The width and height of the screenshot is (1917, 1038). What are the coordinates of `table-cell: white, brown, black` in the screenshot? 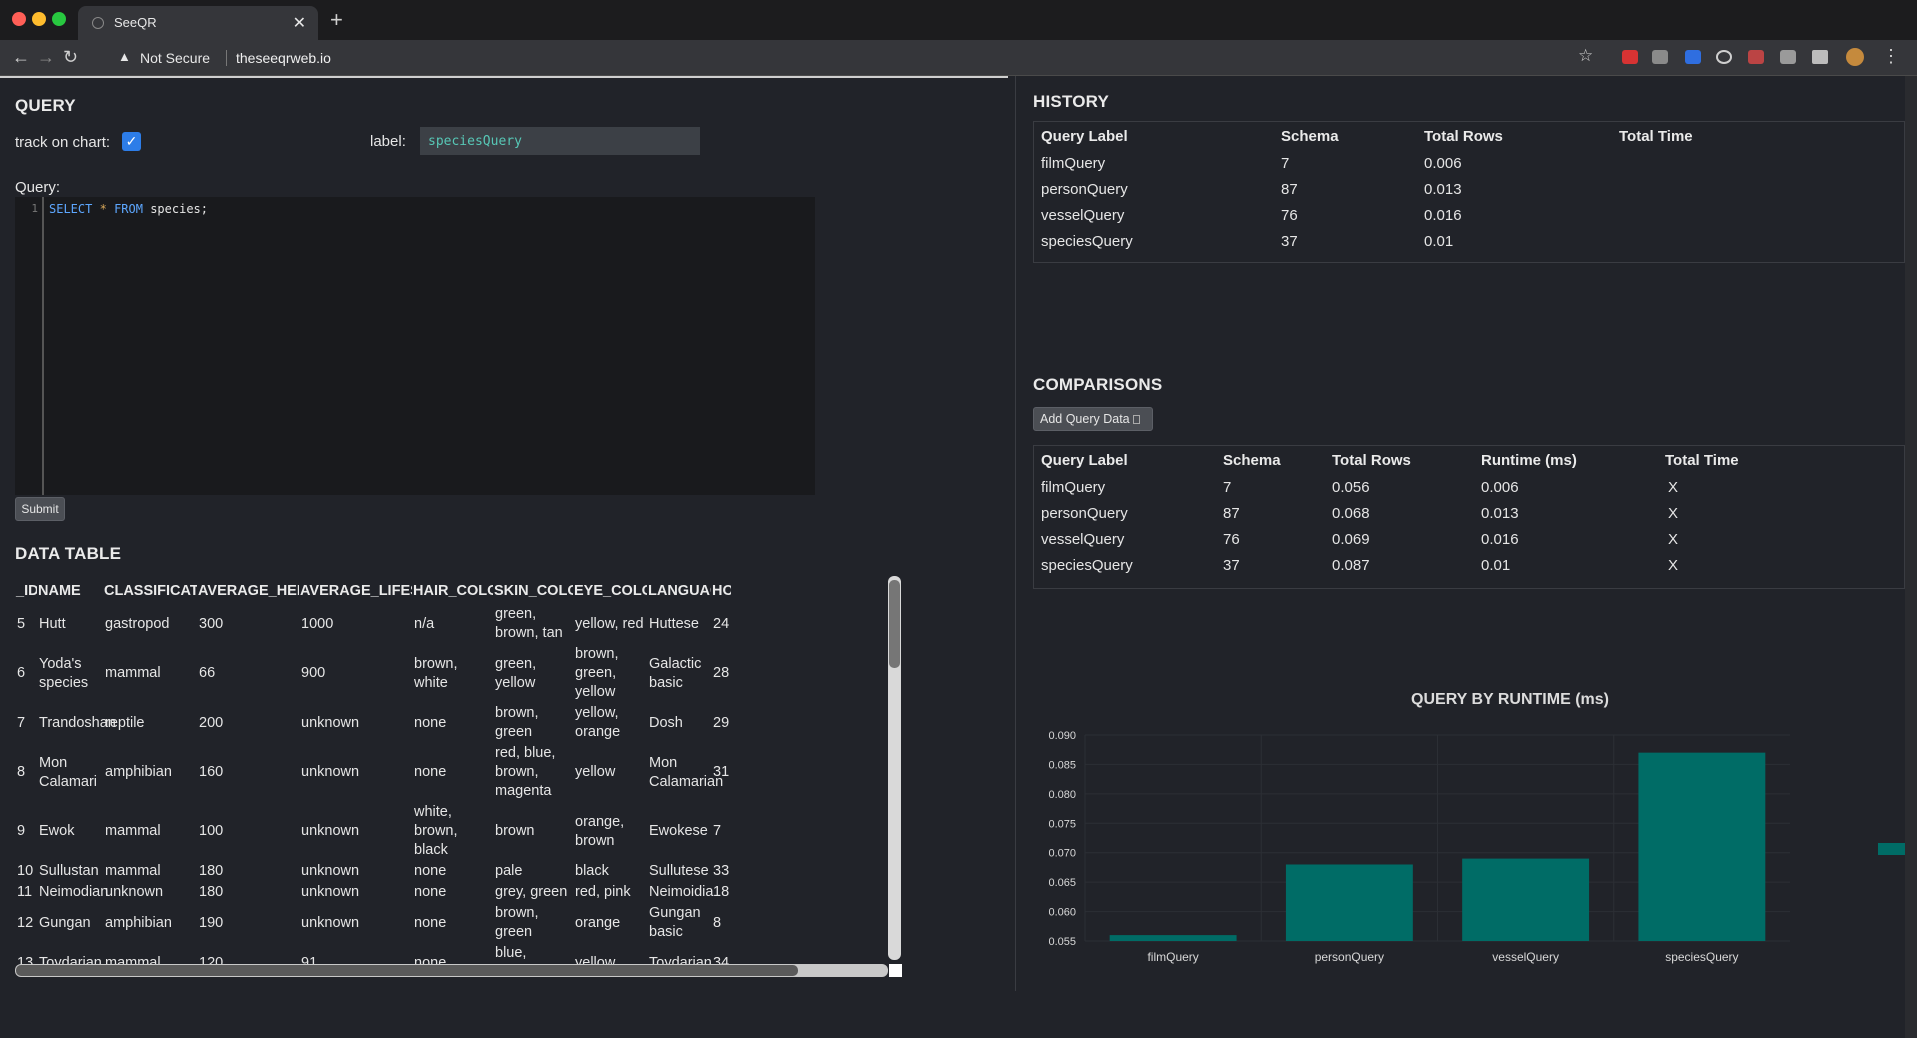 It's located at (436, 831).